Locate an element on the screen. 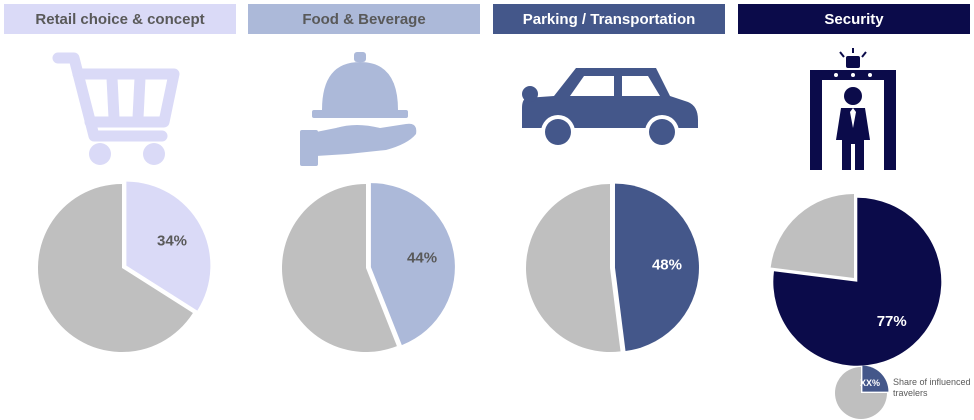 The width and height of the screenshot is (974, 420). pie-retail-slice-highlight is located at coordinates (168, 246).